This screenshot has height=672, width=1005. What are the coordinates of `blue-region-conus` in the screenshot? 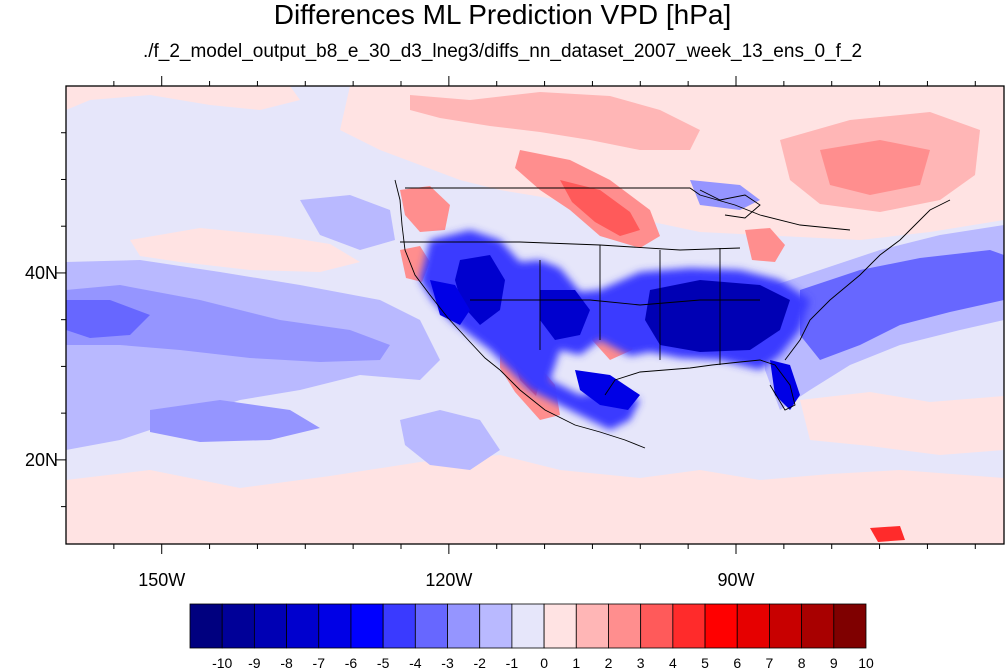 It's located at (615, 330).